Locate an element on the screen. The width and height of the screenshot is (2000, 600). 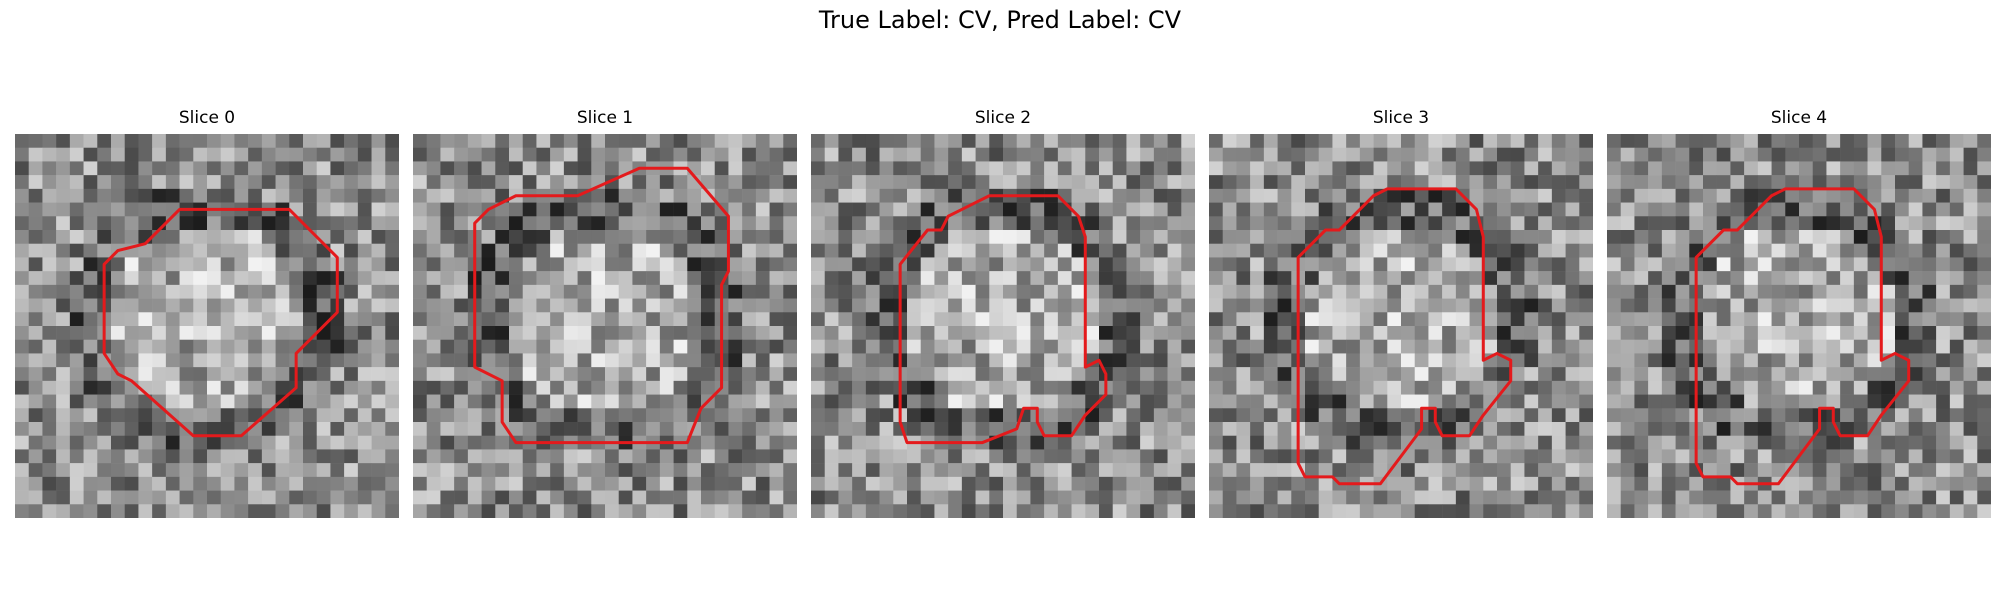
slice-panel-3: Slice 3 is located at coordinates (1401, 314).